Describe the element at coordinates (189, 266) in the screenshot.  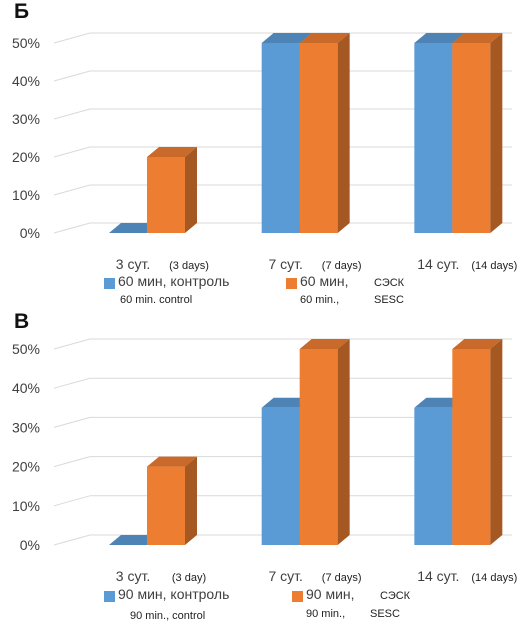
I see `x-tick-note: (3 days)` at that location.